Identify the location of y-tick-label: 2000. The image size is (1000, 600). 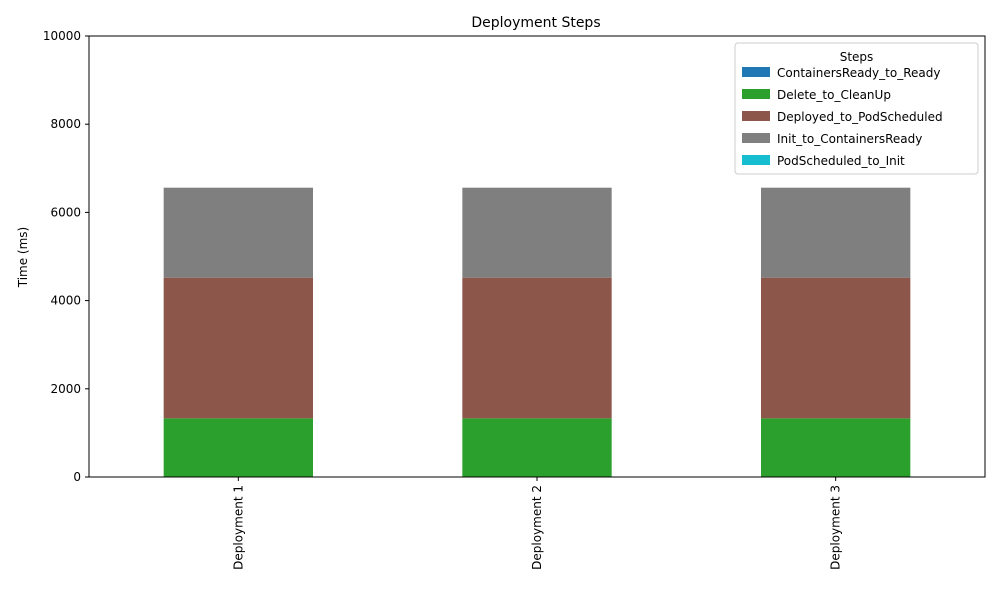
(65, 389).